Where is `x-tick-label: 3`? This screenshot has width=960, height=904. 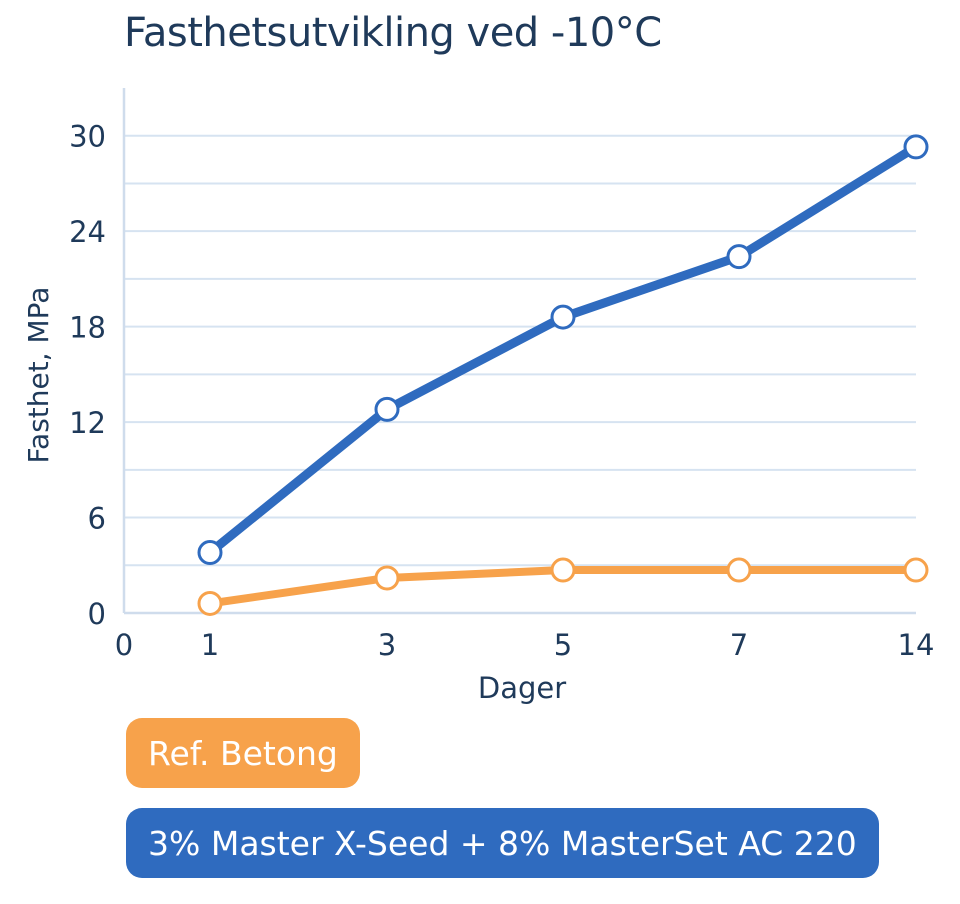
x-tick-label: 3 is located at coordinates (387, 645).